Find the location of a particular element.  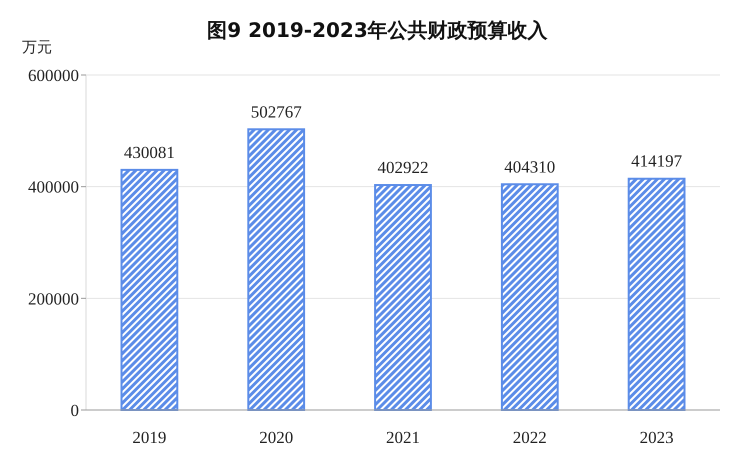

x-tick-label: 2019 is located at coordinates (149, 437).